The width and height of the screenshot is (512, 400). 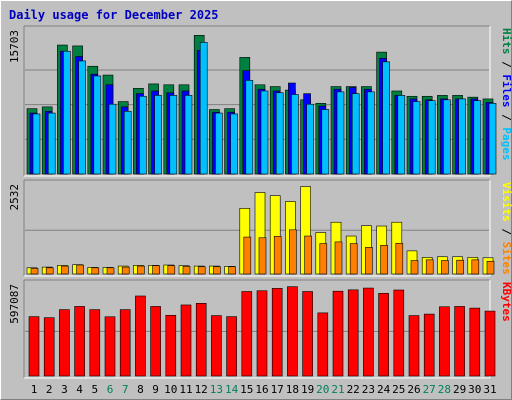 I want to click on chart-title: Daily usage for December 2025, so click(x=114, y=15).